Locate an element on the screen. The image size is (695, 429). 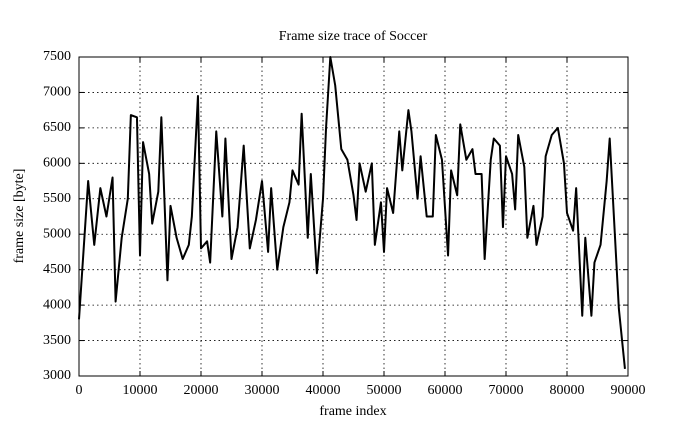
x-tick-label: 90000 is located at coordinates (628, 390).